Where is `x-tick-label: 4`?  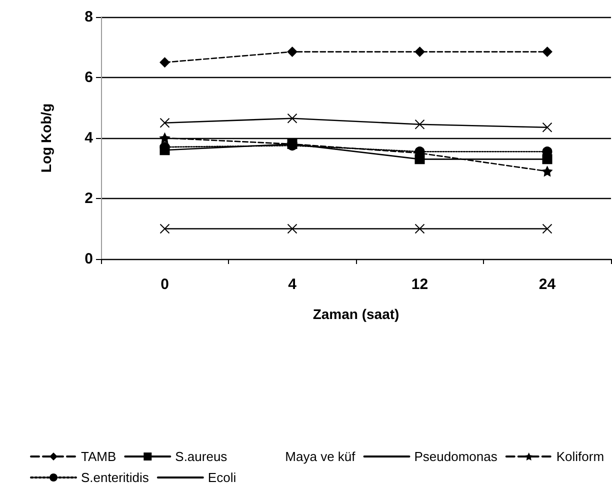 x-tick-label: 4 is located at coordinates (293, 284).